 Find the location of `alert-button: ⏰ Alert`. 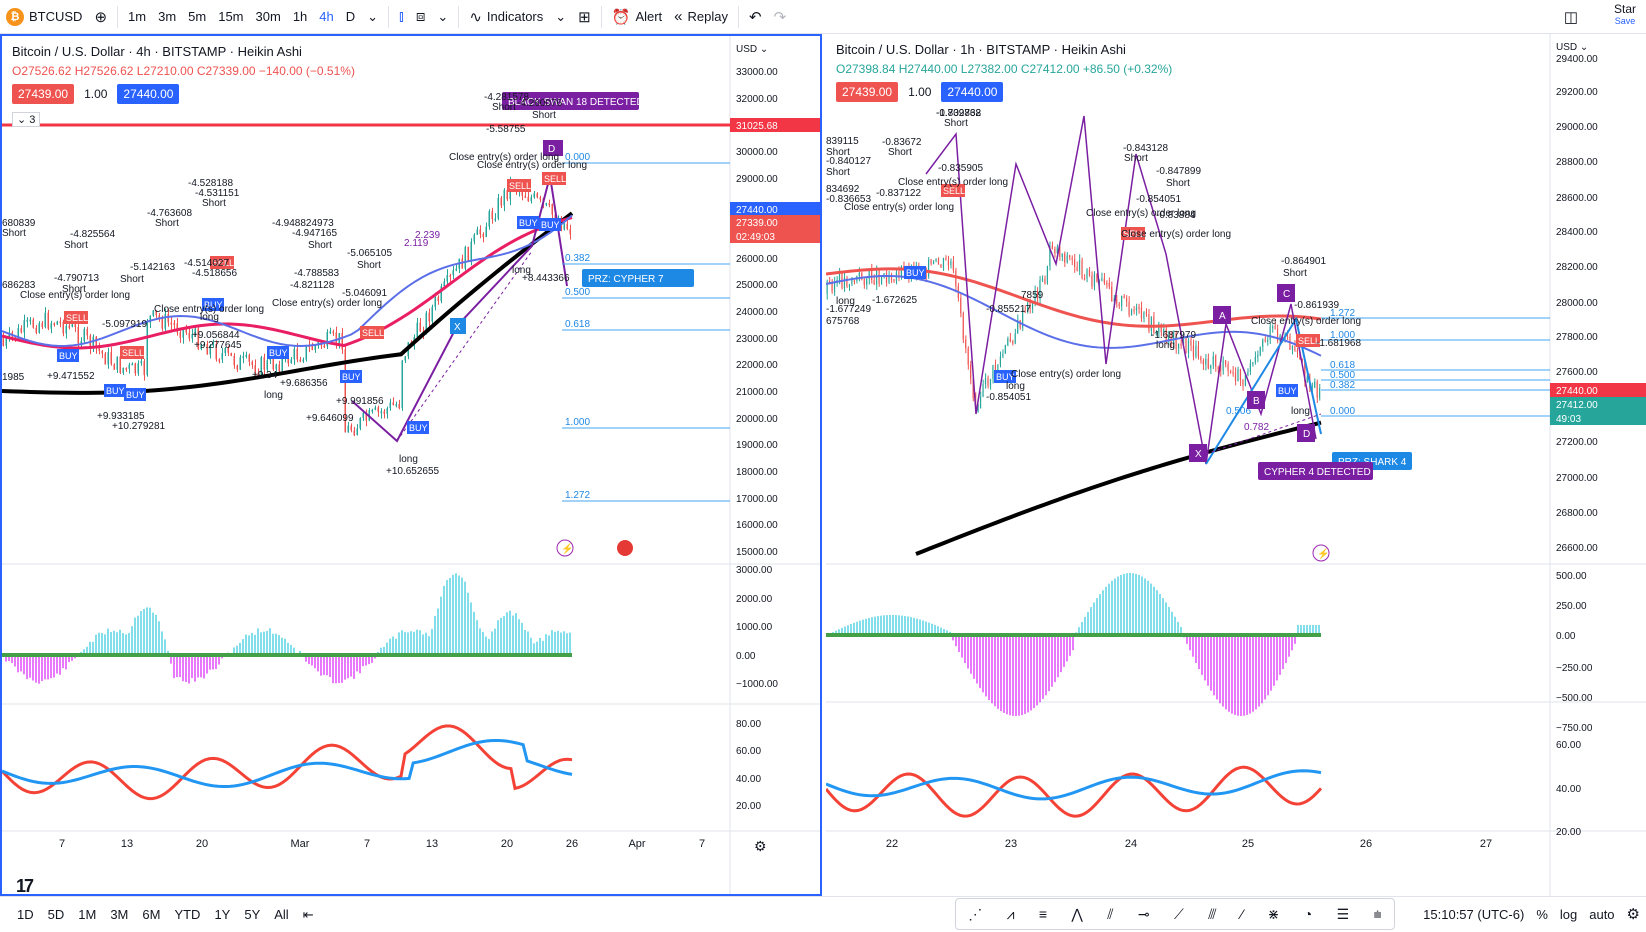

alert-button: ⏰ Alert is located at coordinates (637, 17).